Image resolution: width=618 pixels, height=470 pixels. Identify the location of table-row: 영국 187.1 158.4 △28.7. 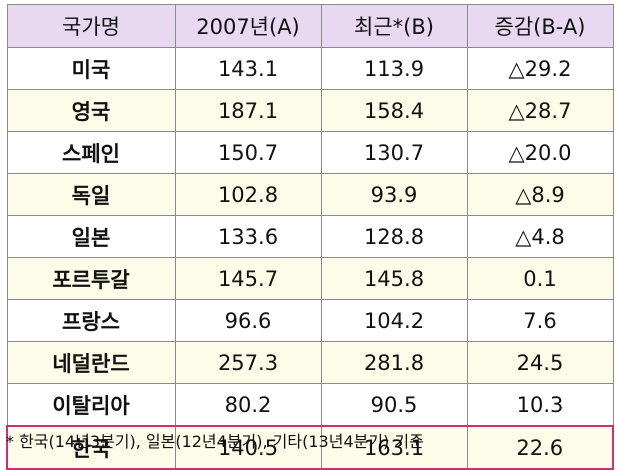
(310, 110).